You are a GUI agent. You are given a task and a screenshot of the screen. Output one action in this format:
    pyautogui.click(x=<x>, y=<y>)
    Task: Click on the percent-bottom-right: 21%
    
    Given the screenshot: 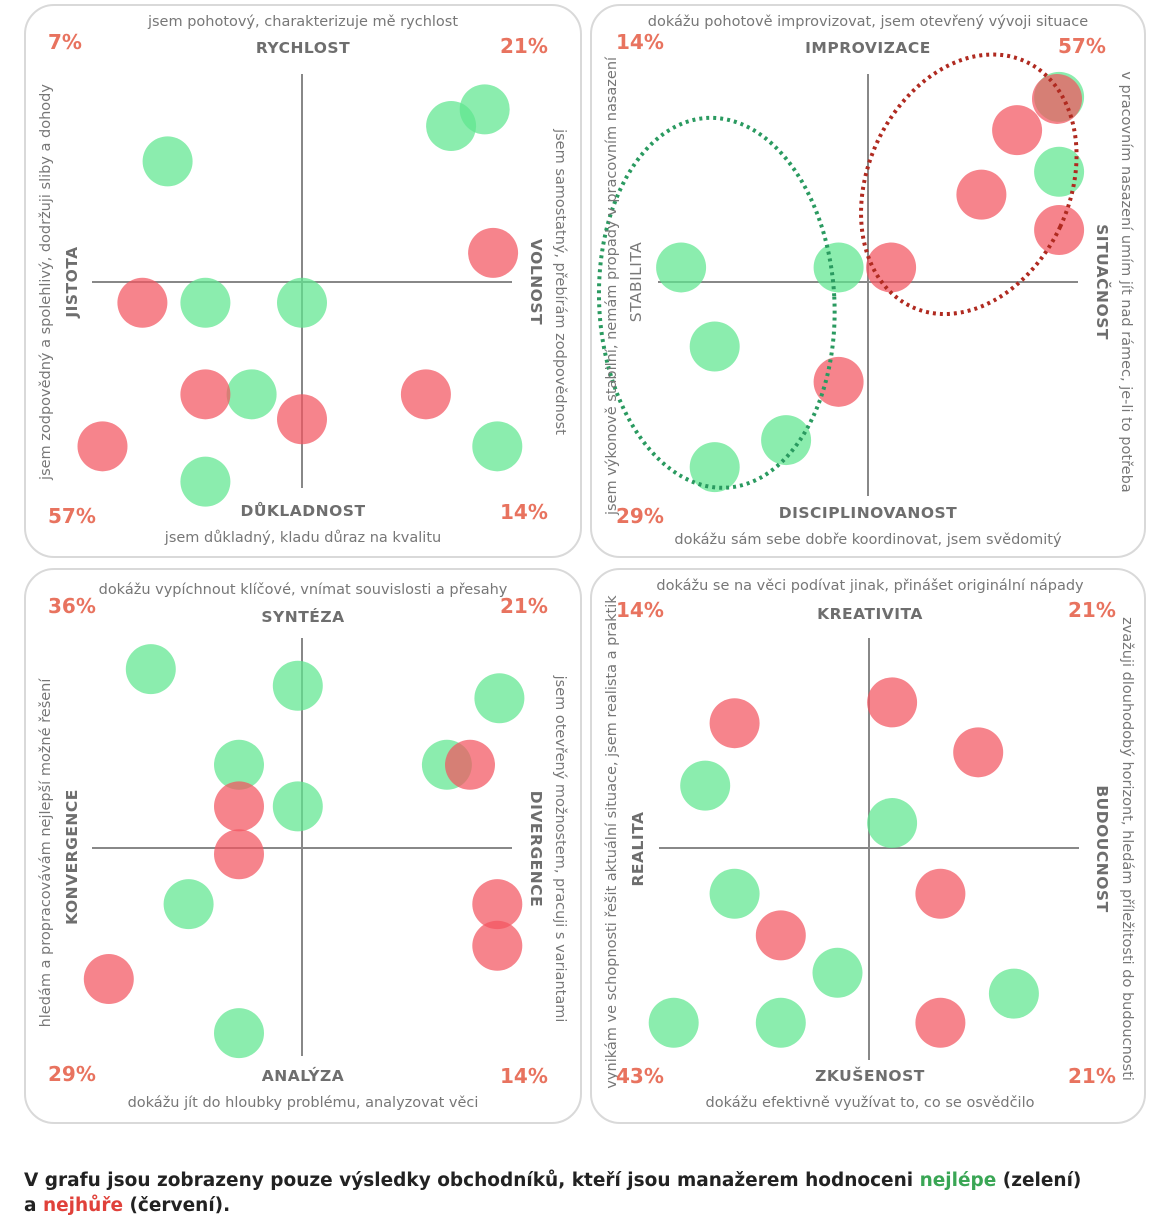 What is the action you would take?
    pyautogui.click(x=1092, y=1076)
    